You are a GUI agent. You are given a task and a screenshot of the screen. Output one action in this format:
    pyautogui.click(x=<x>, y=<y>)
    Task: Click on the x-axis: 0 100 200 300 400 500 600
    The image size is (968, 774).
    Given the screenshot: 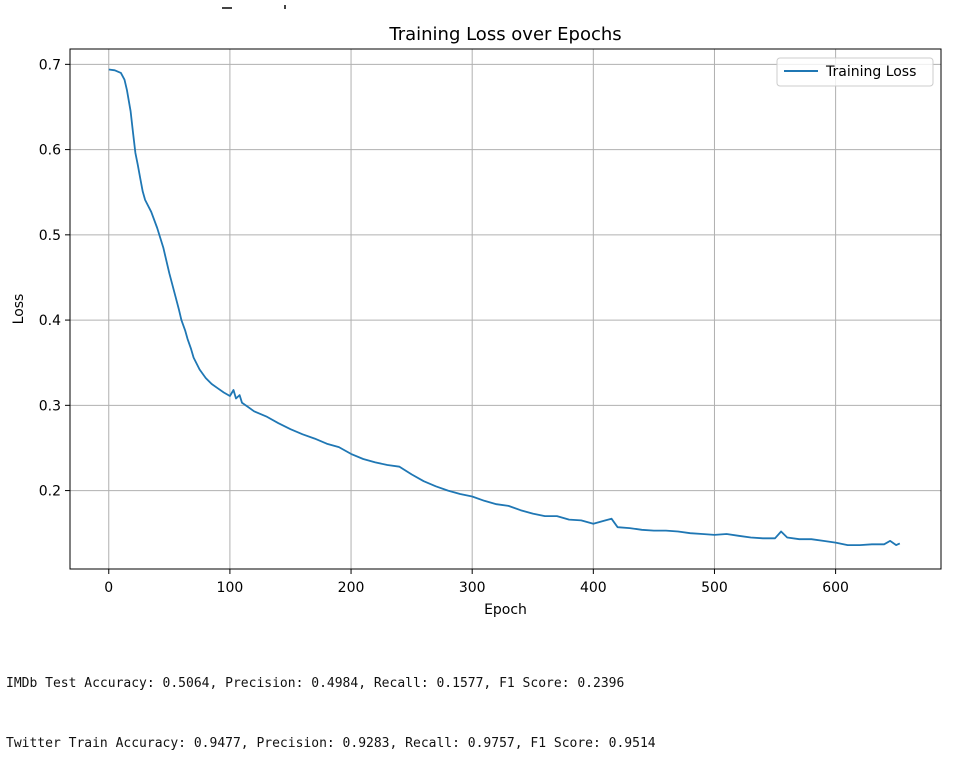 What is the action you would take?
    pyautogui.click(x=476, y=582)
    